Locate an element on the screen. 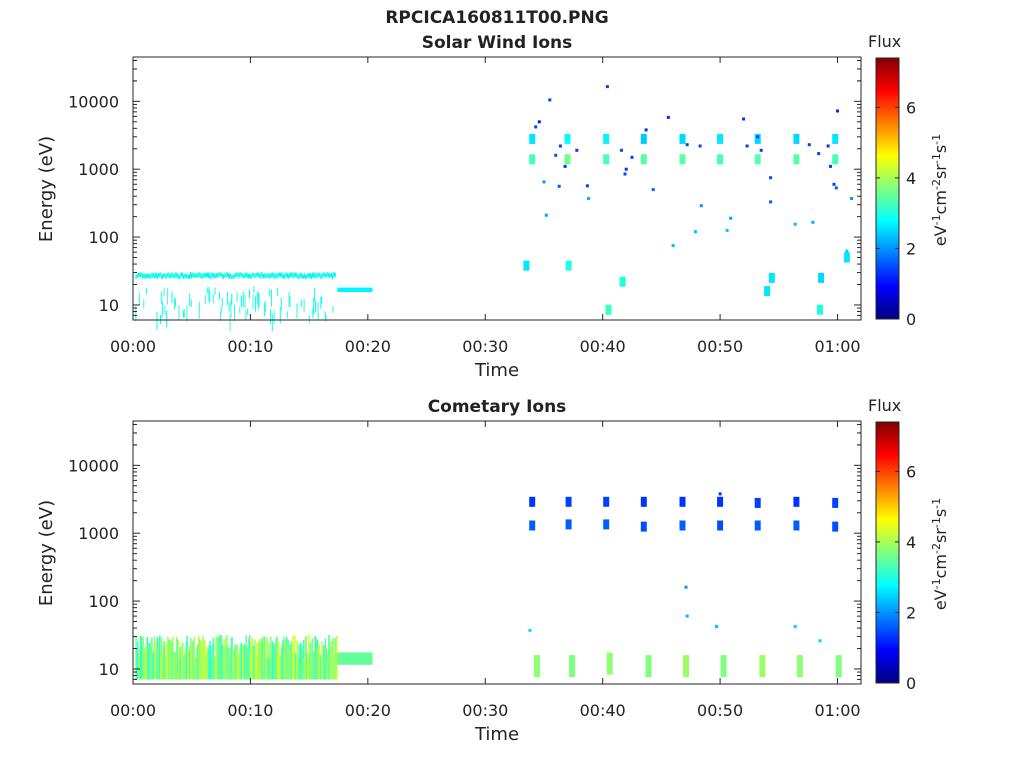 The height and width of the screenshot is (768, 1024). y-tick-label: 1000 is located at coordinates (98, 169).